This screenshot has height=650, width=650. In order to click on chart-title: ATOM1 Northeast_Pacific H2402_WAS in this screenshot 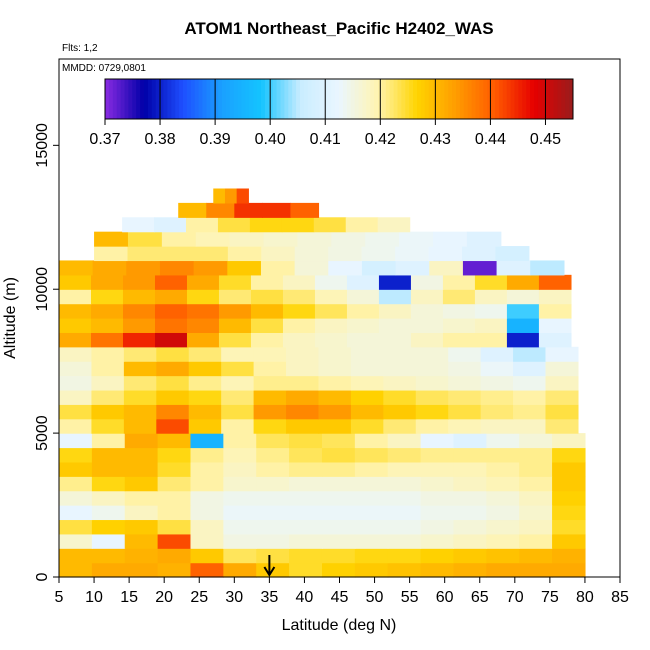, I will do `click(338, 28)`.